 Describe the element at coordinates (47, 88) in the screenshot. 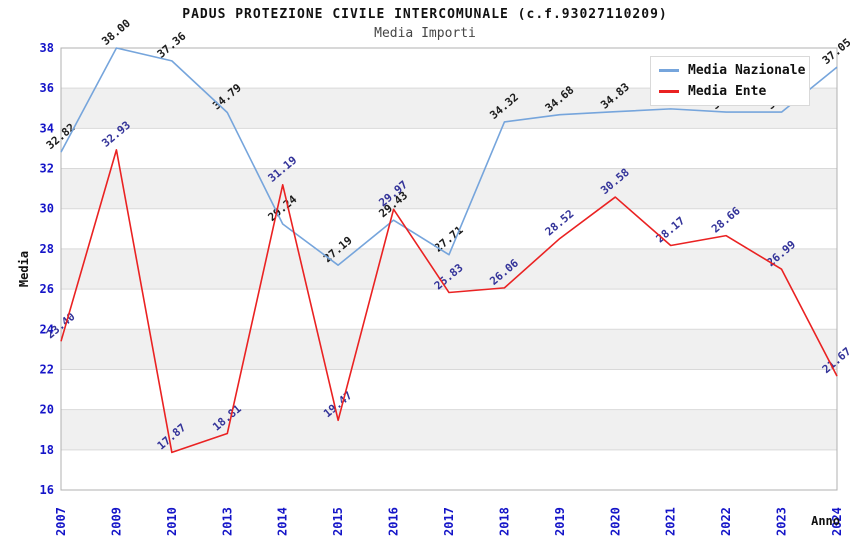

I see `y-tick-label: 36` at that location.